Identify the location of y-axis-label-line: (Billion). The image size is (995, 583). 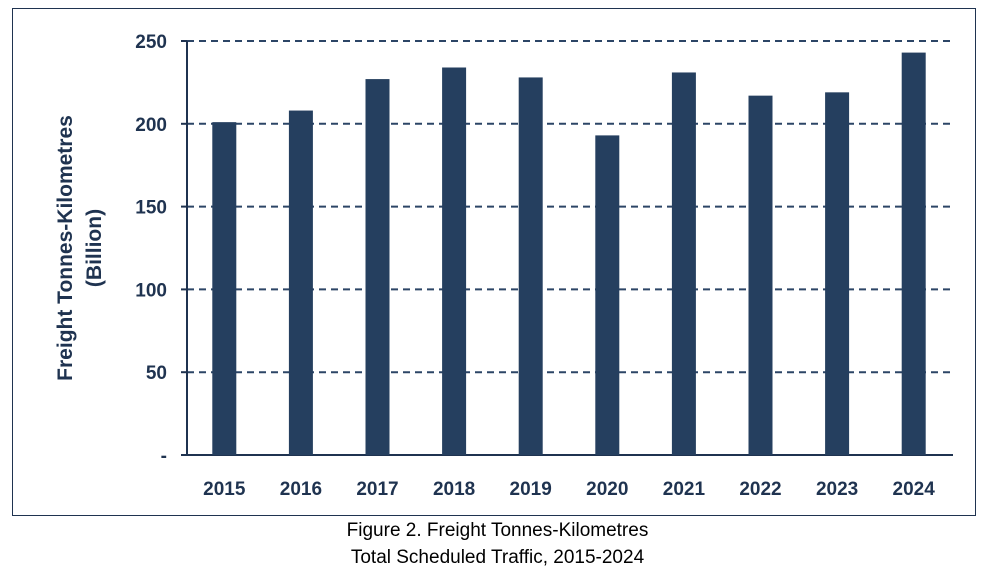
(94, 248).